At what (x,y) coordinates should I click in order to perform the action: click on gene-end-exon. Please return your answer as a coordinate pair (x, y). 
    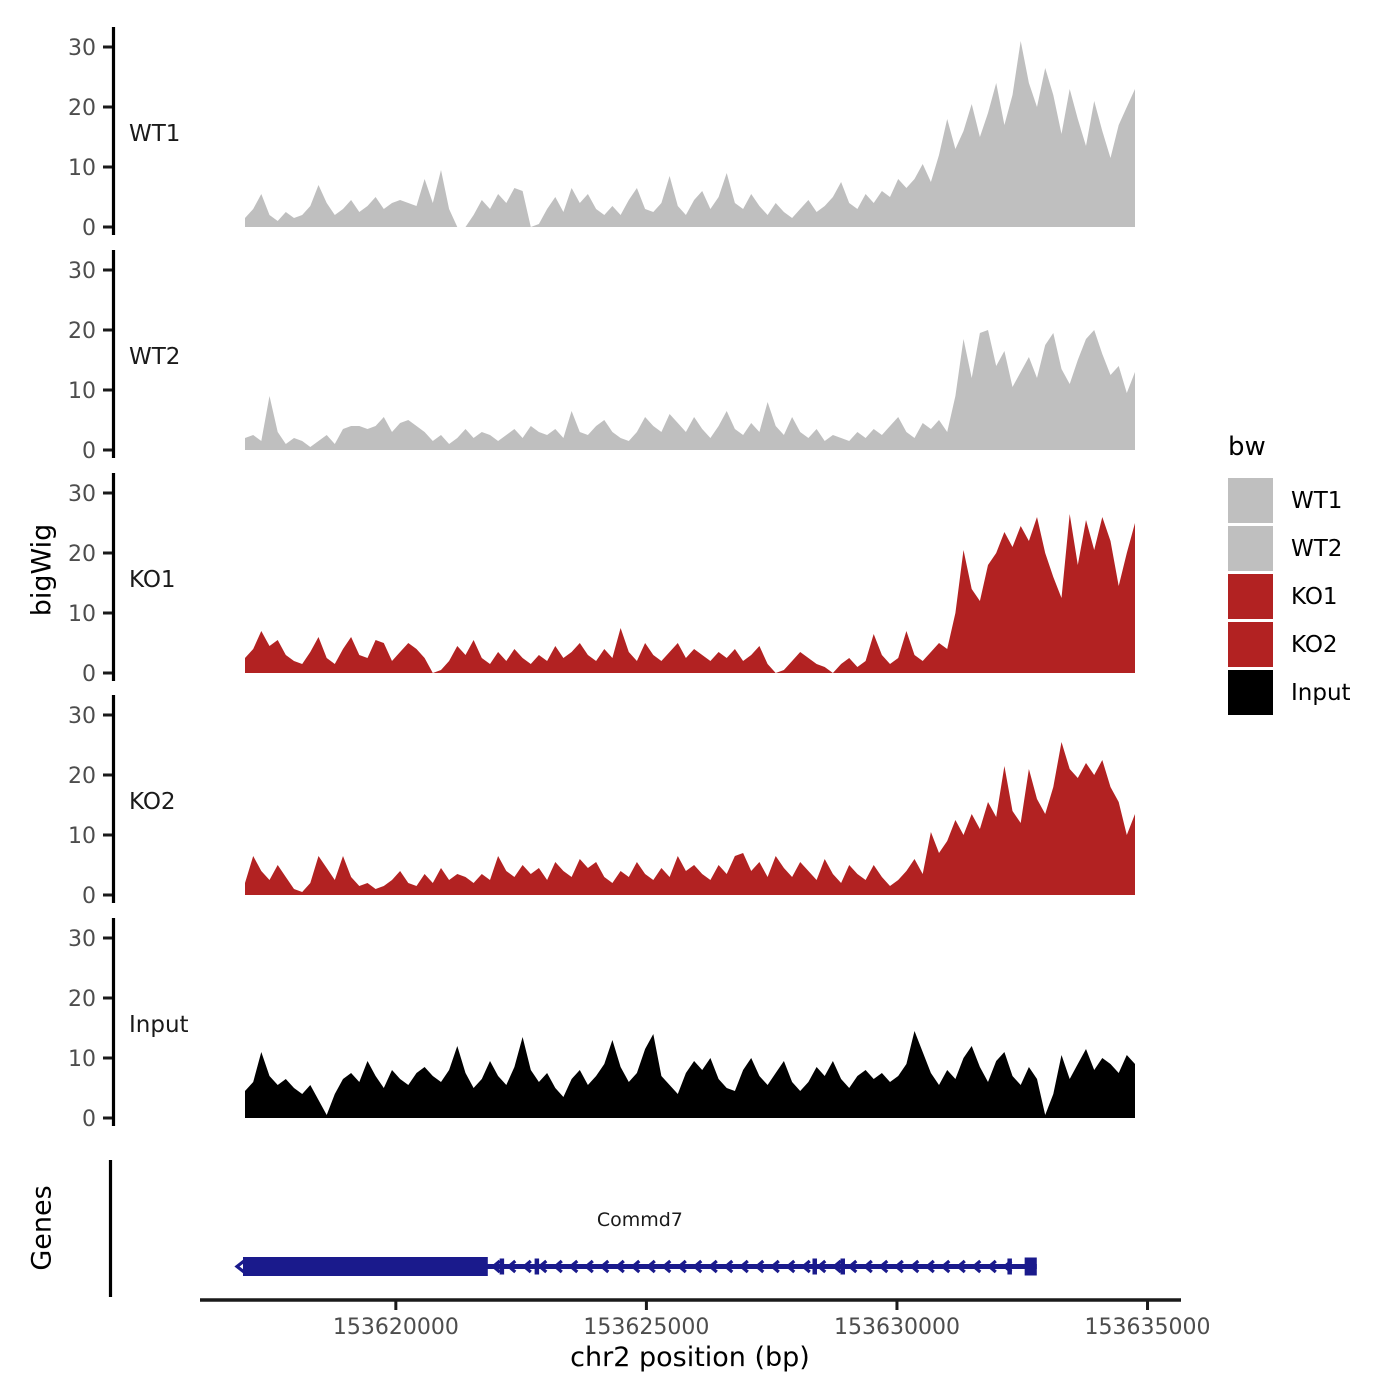
    Looking at the image, I should click on (1030, 1266).